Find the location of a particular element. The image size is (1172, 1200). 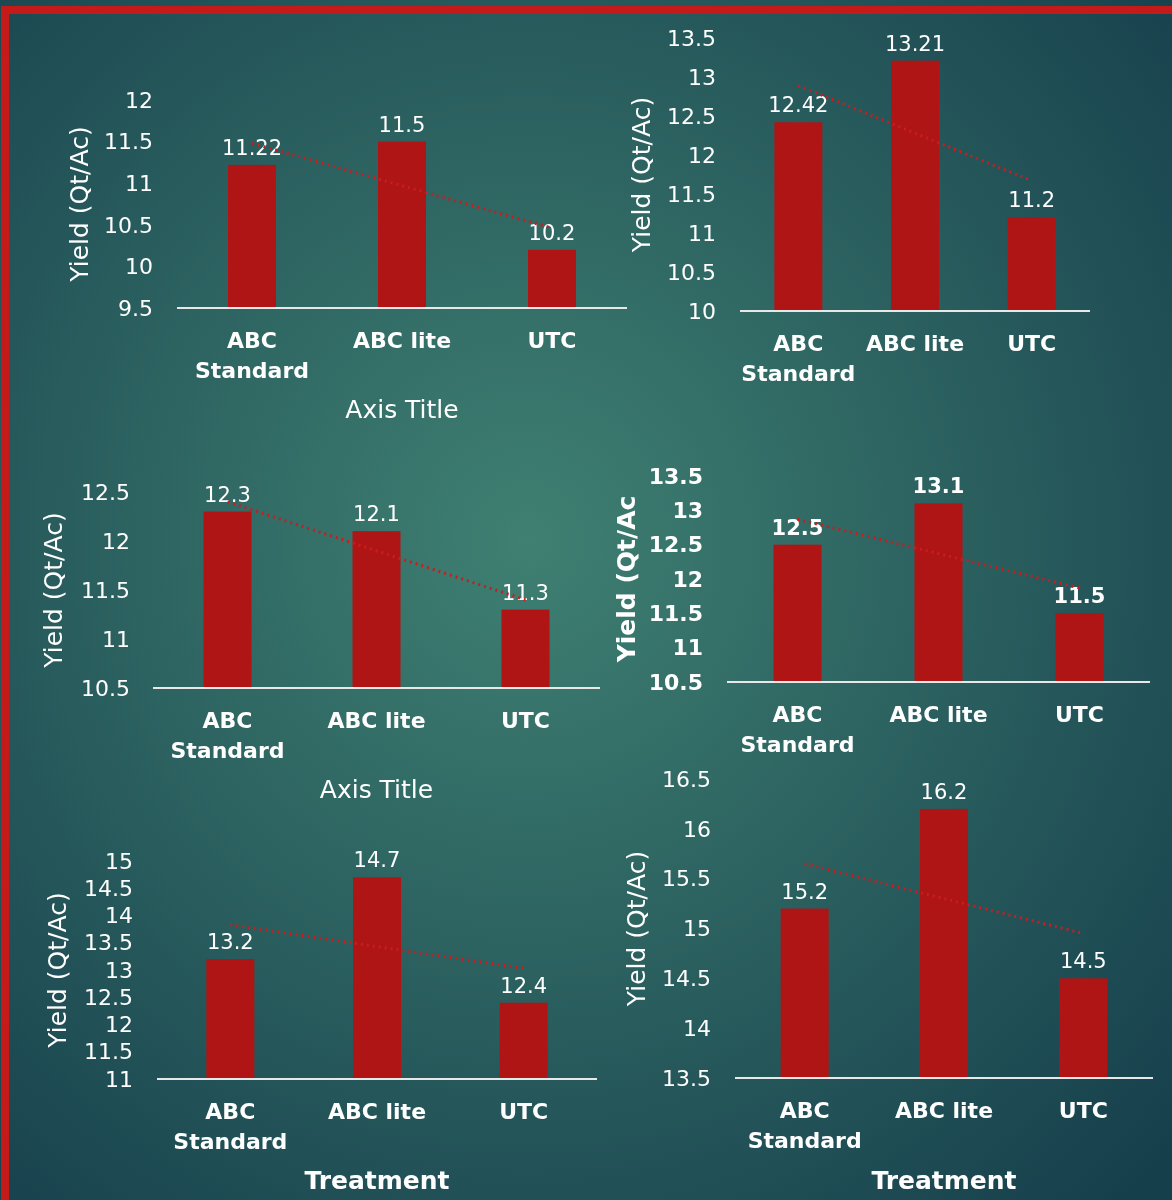

data-label: 11.3 is located at coordinates (525, 592).